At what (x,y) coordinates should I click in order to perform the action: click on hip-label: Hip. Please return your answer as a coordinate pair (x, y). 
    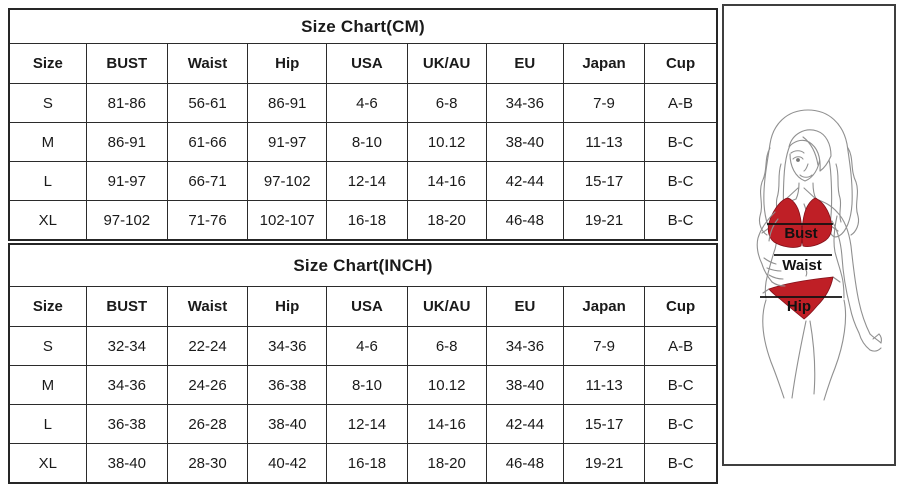
    Looking at the image, I should click on (799, 306).